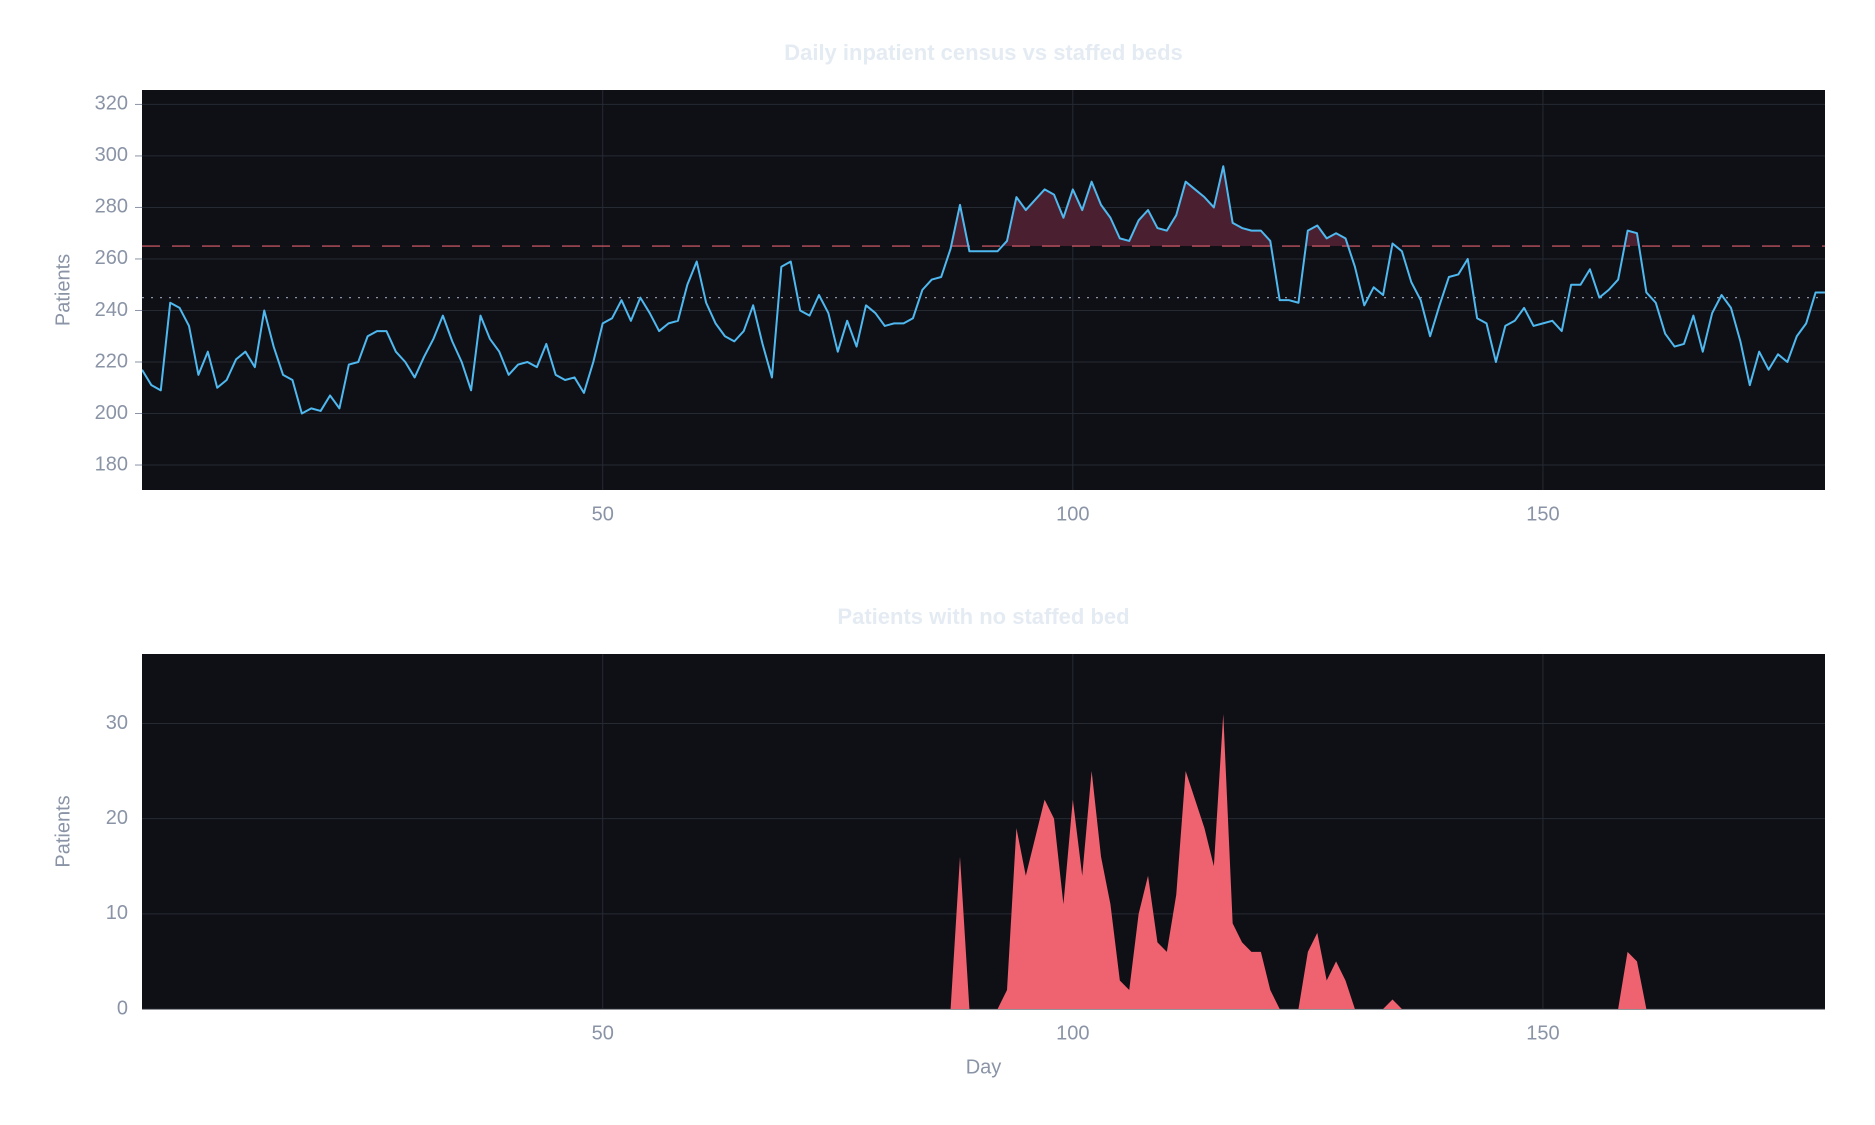 This screenshot has width=1875, height=1125. Describe the element at coordinates (111, 258) in the screenshot. I see `y-tick-label: 260` at that location.